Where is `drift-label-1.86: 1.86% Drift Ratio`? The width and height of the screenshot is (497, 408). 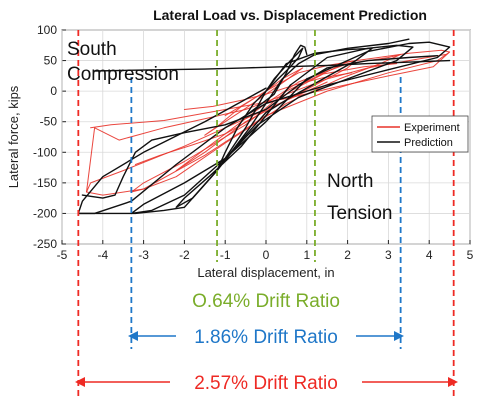
drift-label-1.86: 1.86% Drift Ratio is located at coordinates (266, 337).